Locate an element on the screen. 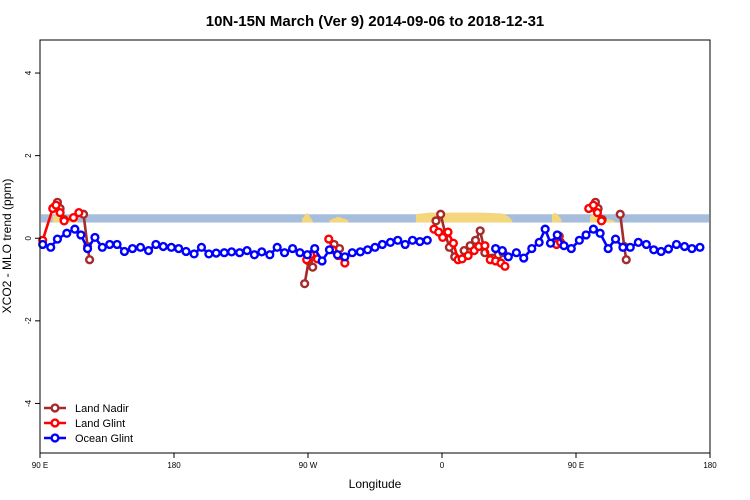 The height and width of the screenshot is (500, 750). legend-marker-ocean-glint is located at coordinates (55, 438).